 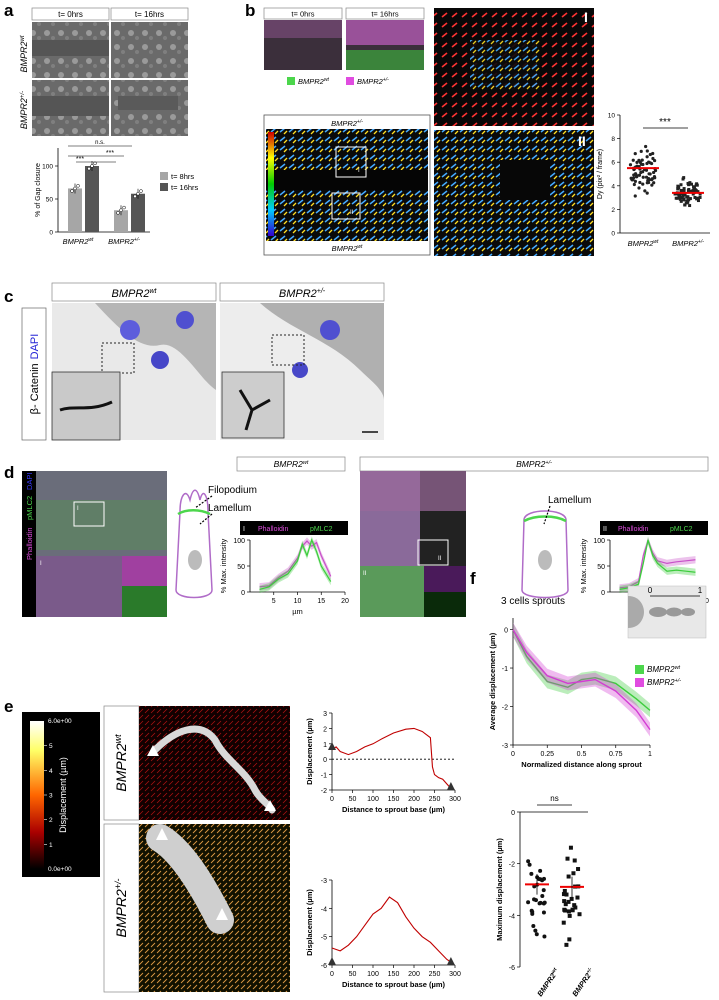 I want to click on b-chart-xcat-wt: BMPR2wt, so click(x=643, y=243).